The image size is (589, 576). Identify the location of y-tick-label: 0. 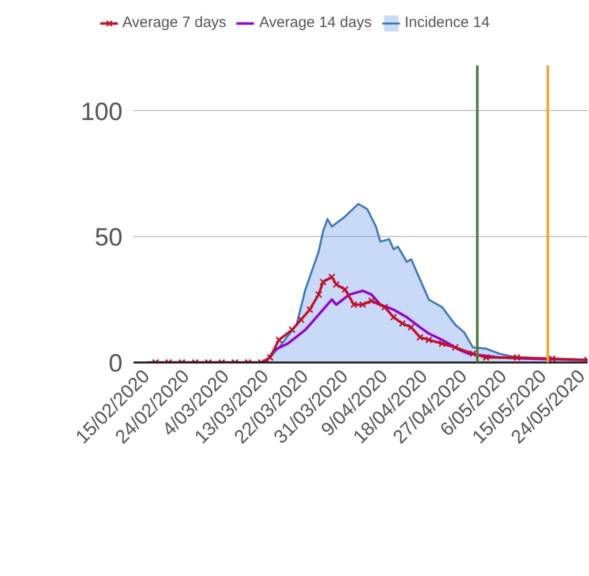
(115, 364).